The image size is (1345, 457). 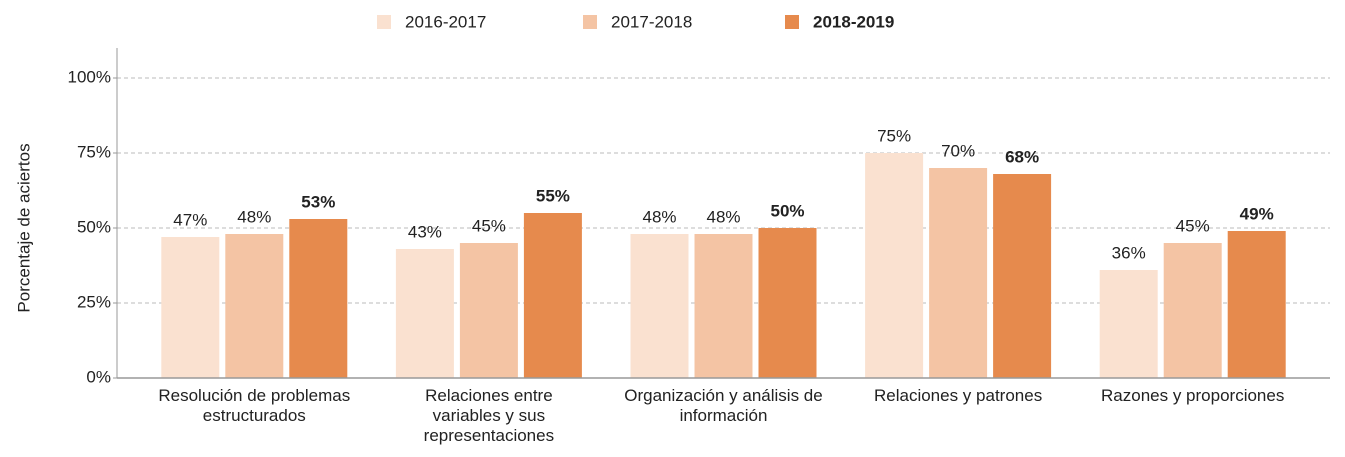 What do you see at coordinates (651, 21) in the screenshot?
I see `legend-label: 2017-2018` at bounding box center [651, 21].